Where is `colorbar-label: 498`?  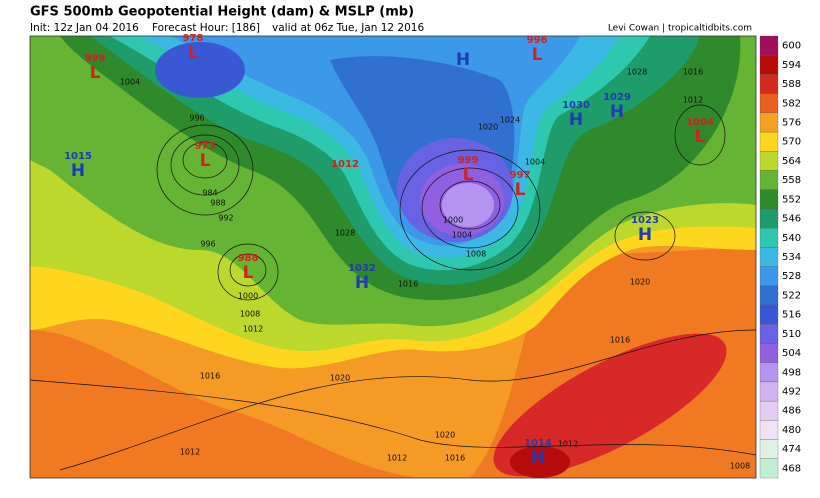 colorbar-label: 498 is located at coordinates (791, 372).